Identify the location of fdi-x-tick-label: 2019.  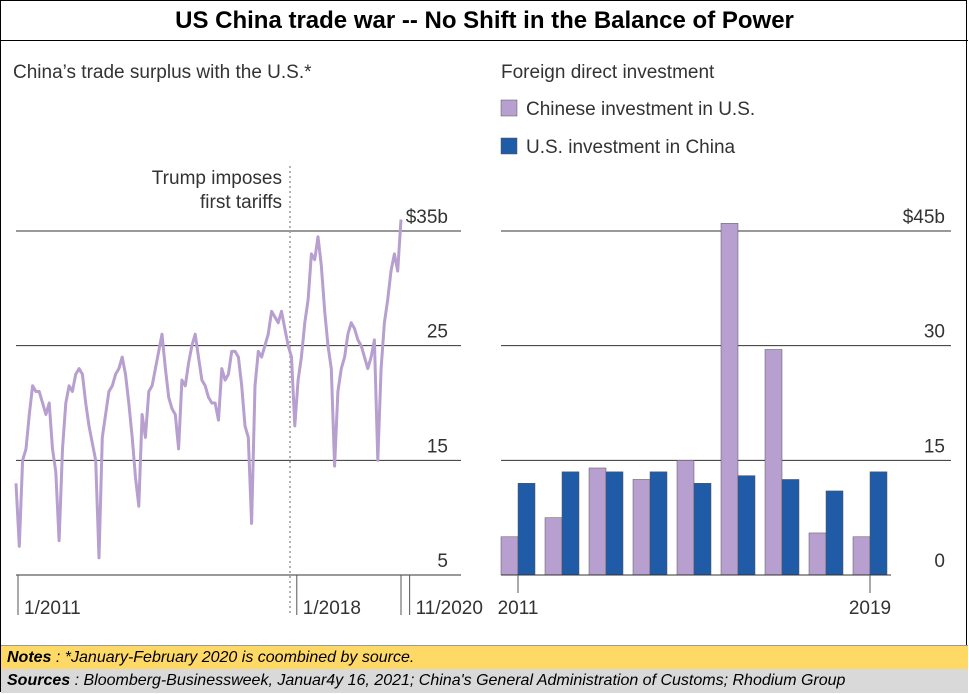
(870, 608).